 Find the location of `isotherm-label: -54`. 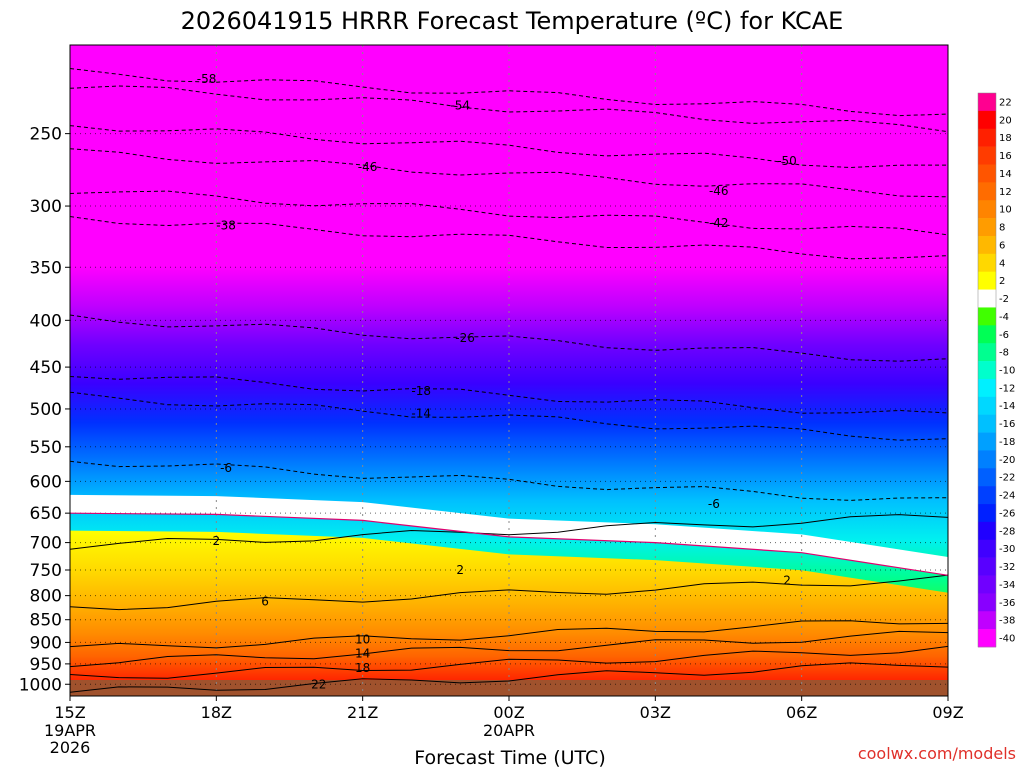

isotherm-label: -54 is located at coordinates (460, 106).